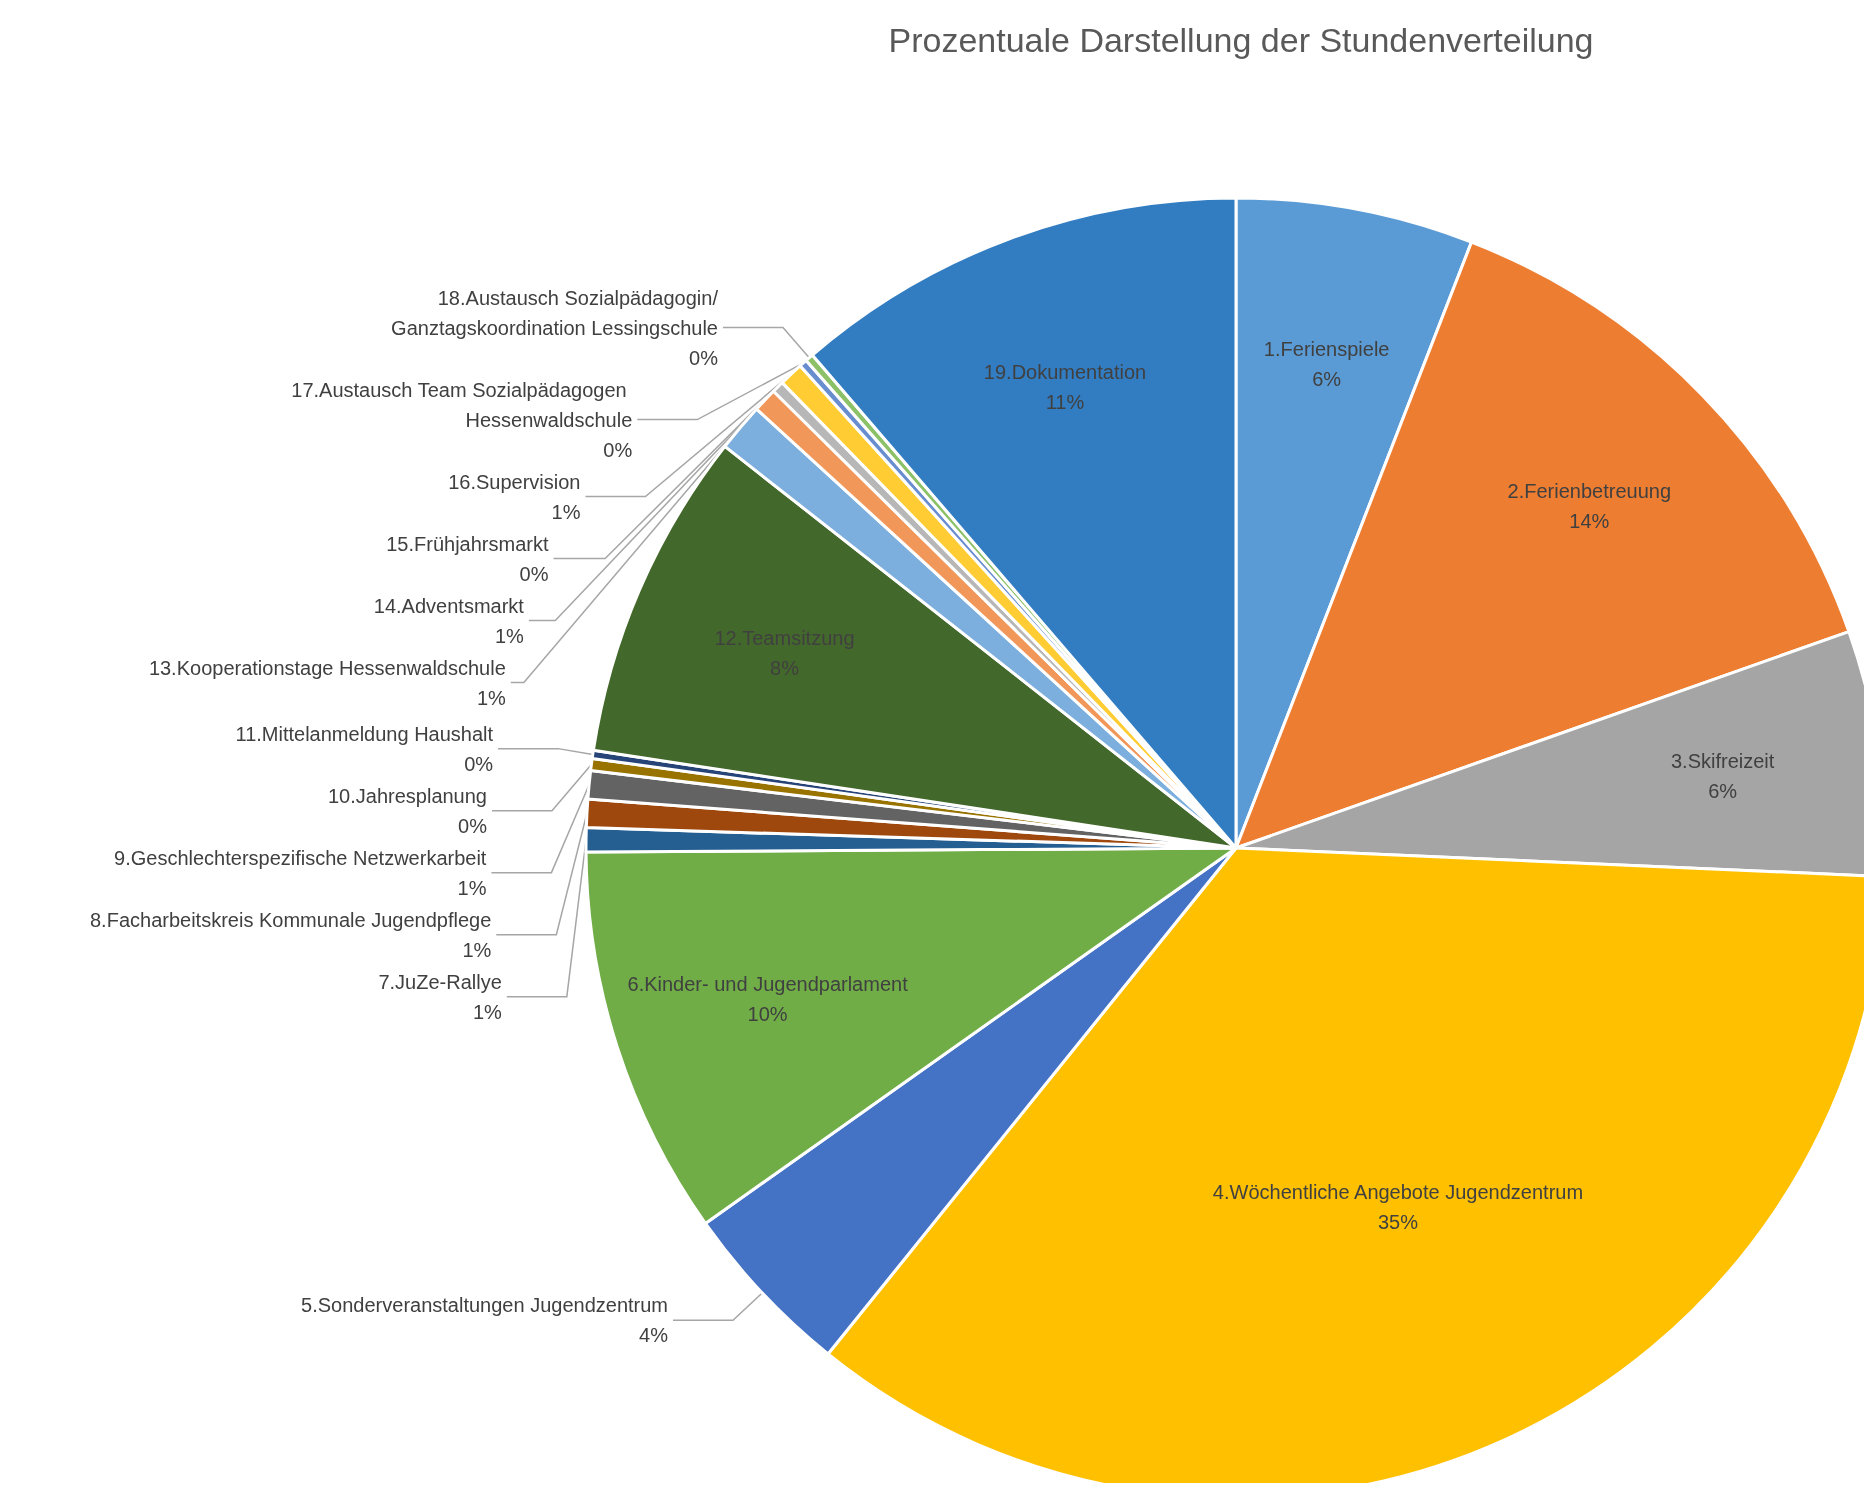  What do you see at coordinates (767, 1013) in the screenshot?
I see `data-label: 10%` at bounding box center [767, 1013].